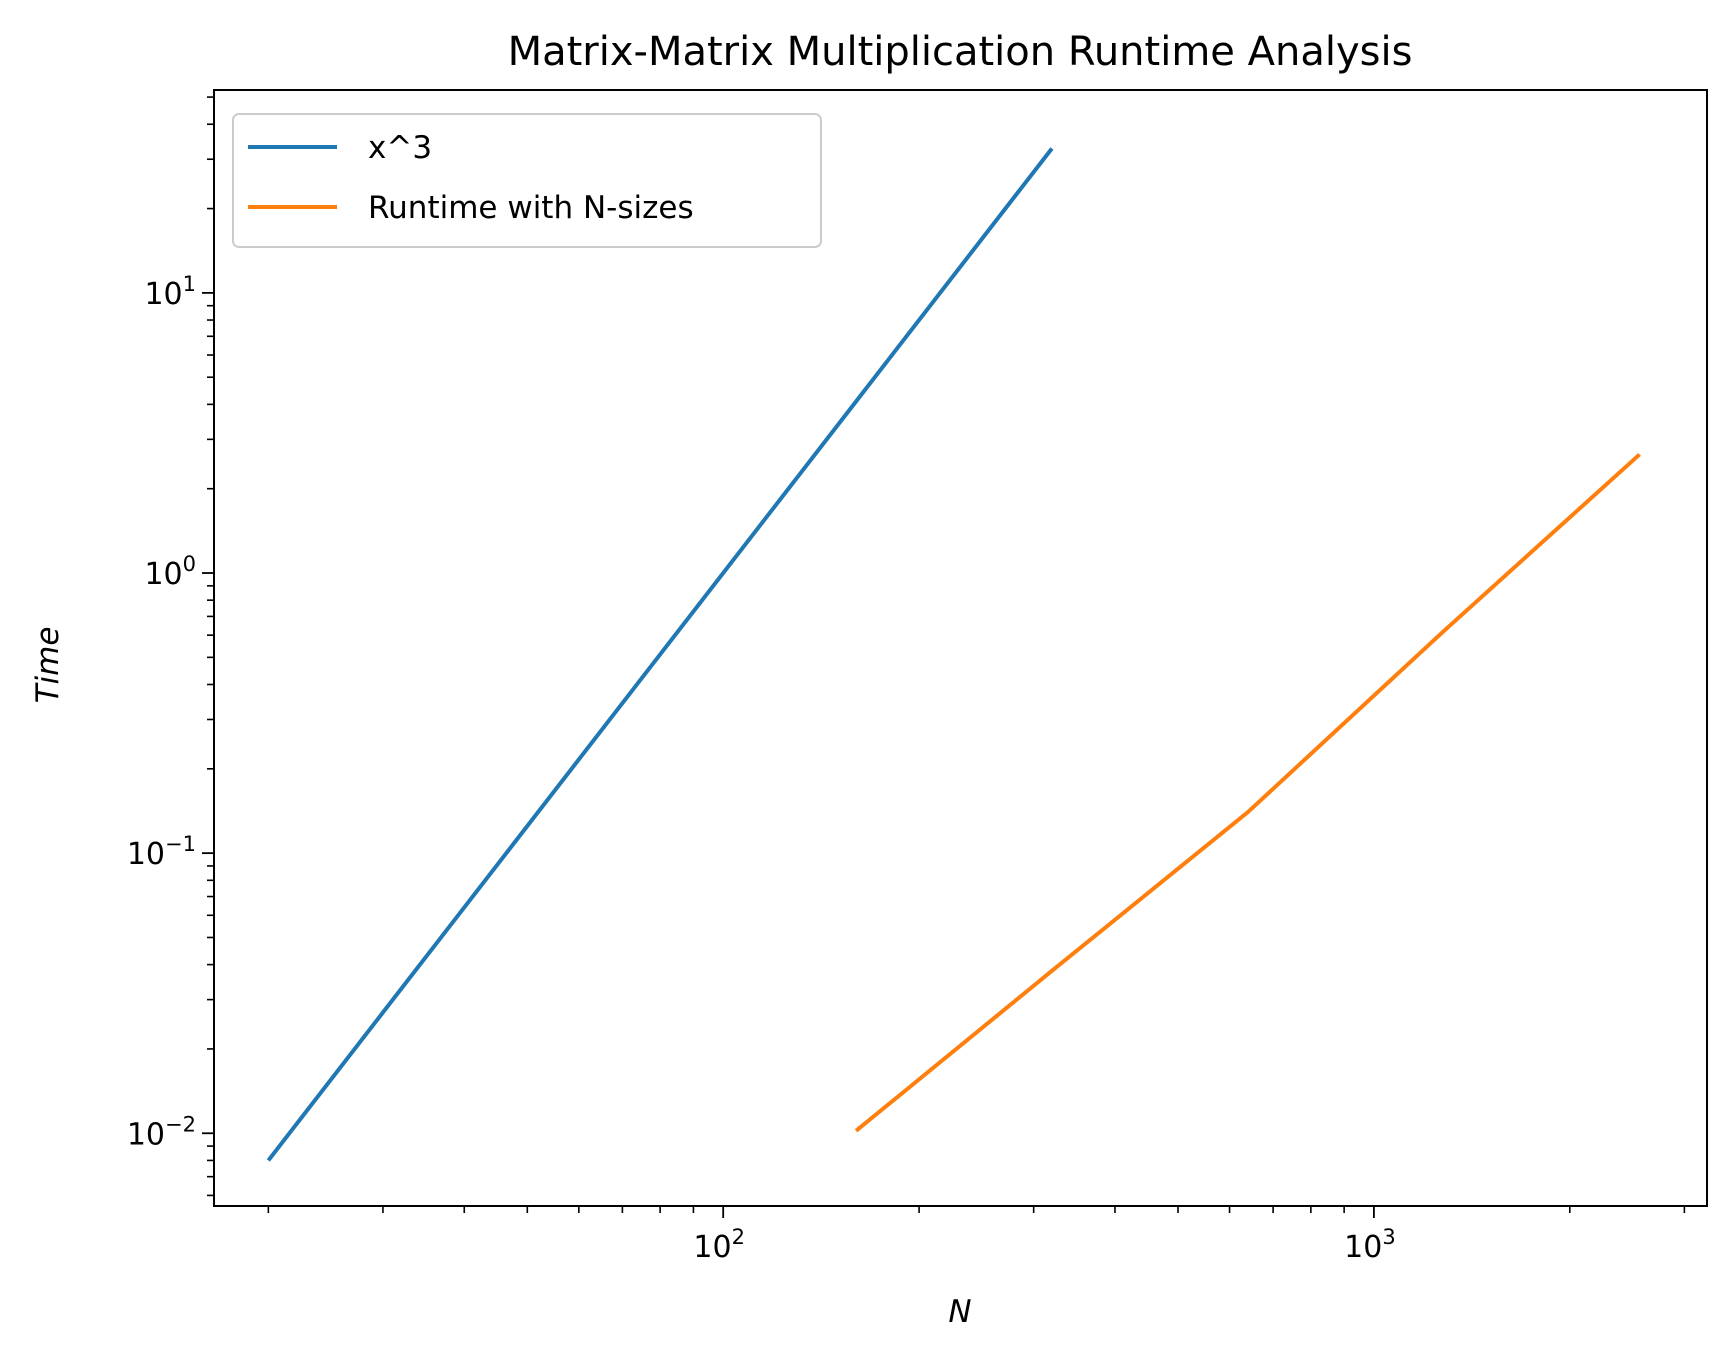 The height and width of the screenshot is (1358, 1729). What do you see at coordinates (1370, 1245) in the screenshot?
I see `x-tick-label: 10³` at bounding box center [1370, 1245].